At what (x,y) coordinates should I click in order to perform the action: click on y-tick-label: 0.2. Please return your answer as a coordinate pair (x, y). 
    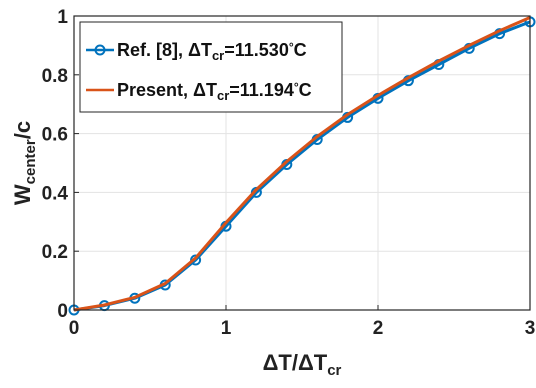
    Looking at the image, I should click on (55, 252).